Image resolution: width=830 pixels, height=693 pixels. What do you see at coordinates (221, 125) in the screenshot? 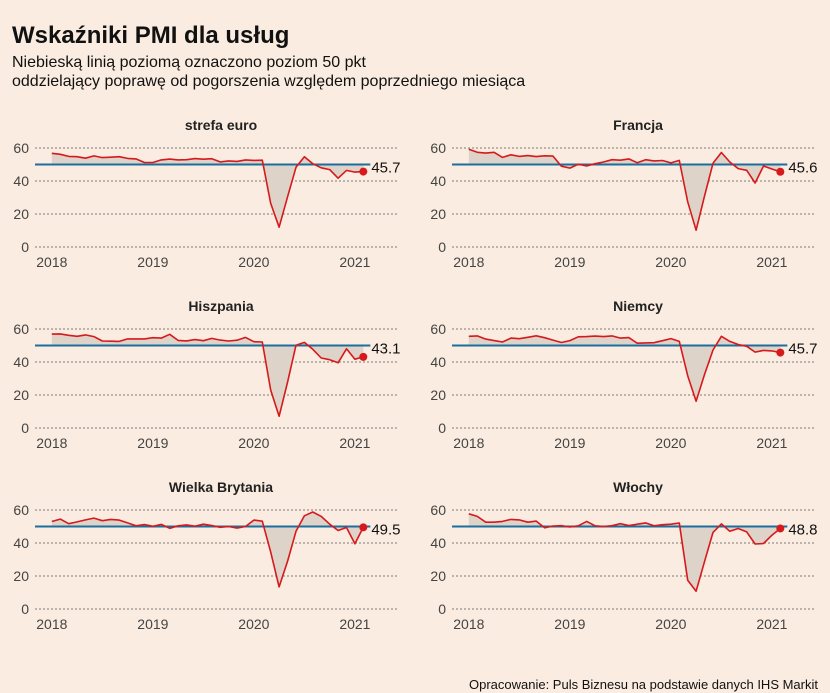
I see `panel-title: strefa euro` at bounding box center [221, 125].